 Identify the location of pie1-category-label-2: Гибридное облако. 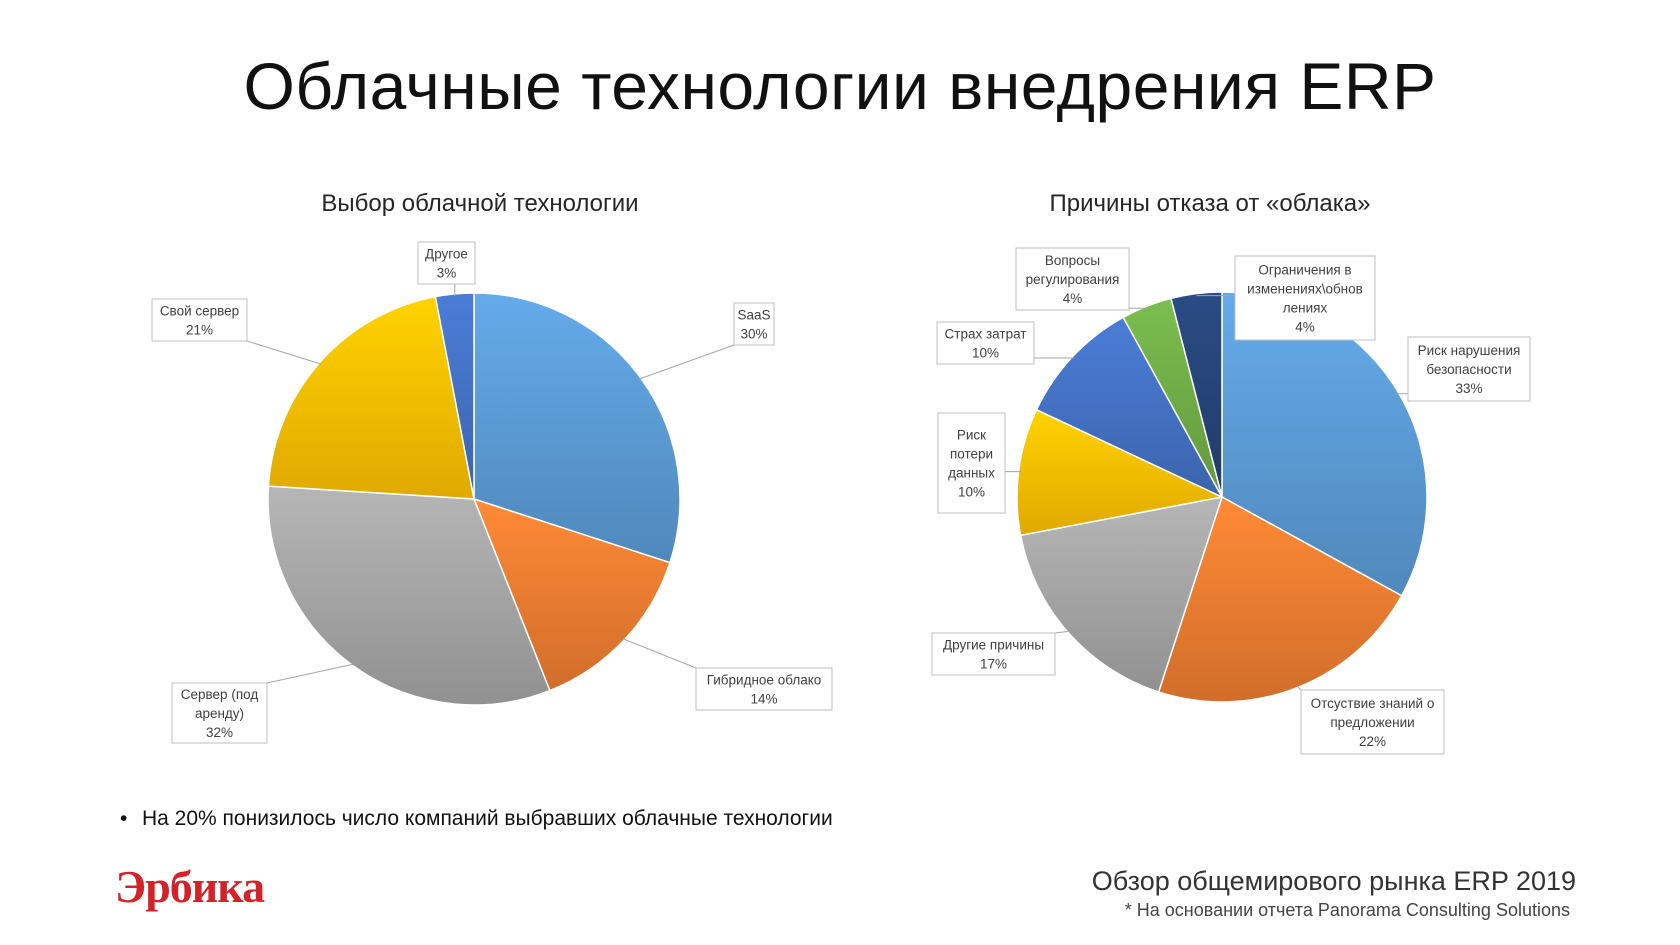
(764, 680).